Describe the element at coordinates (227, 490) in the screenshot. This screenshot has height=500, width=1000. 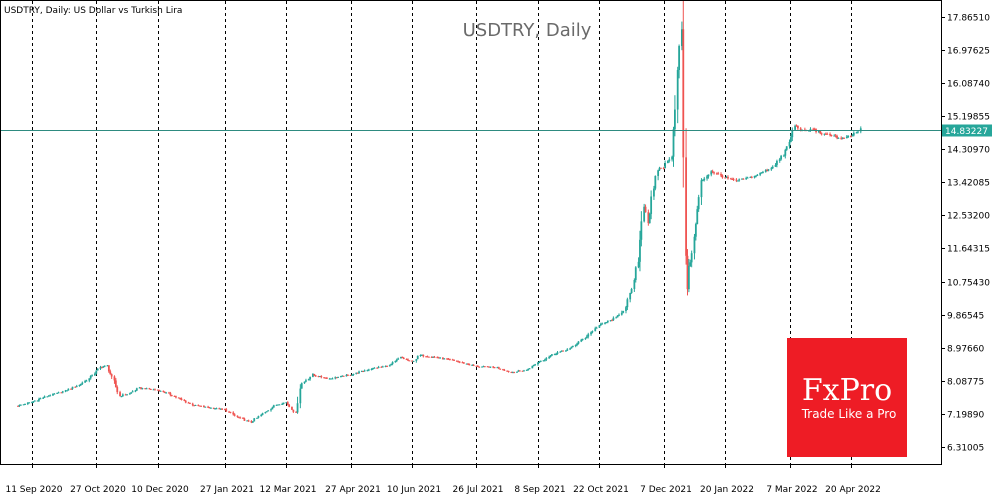
I see `x-tick-label: 27 Jan 2021` at that location.